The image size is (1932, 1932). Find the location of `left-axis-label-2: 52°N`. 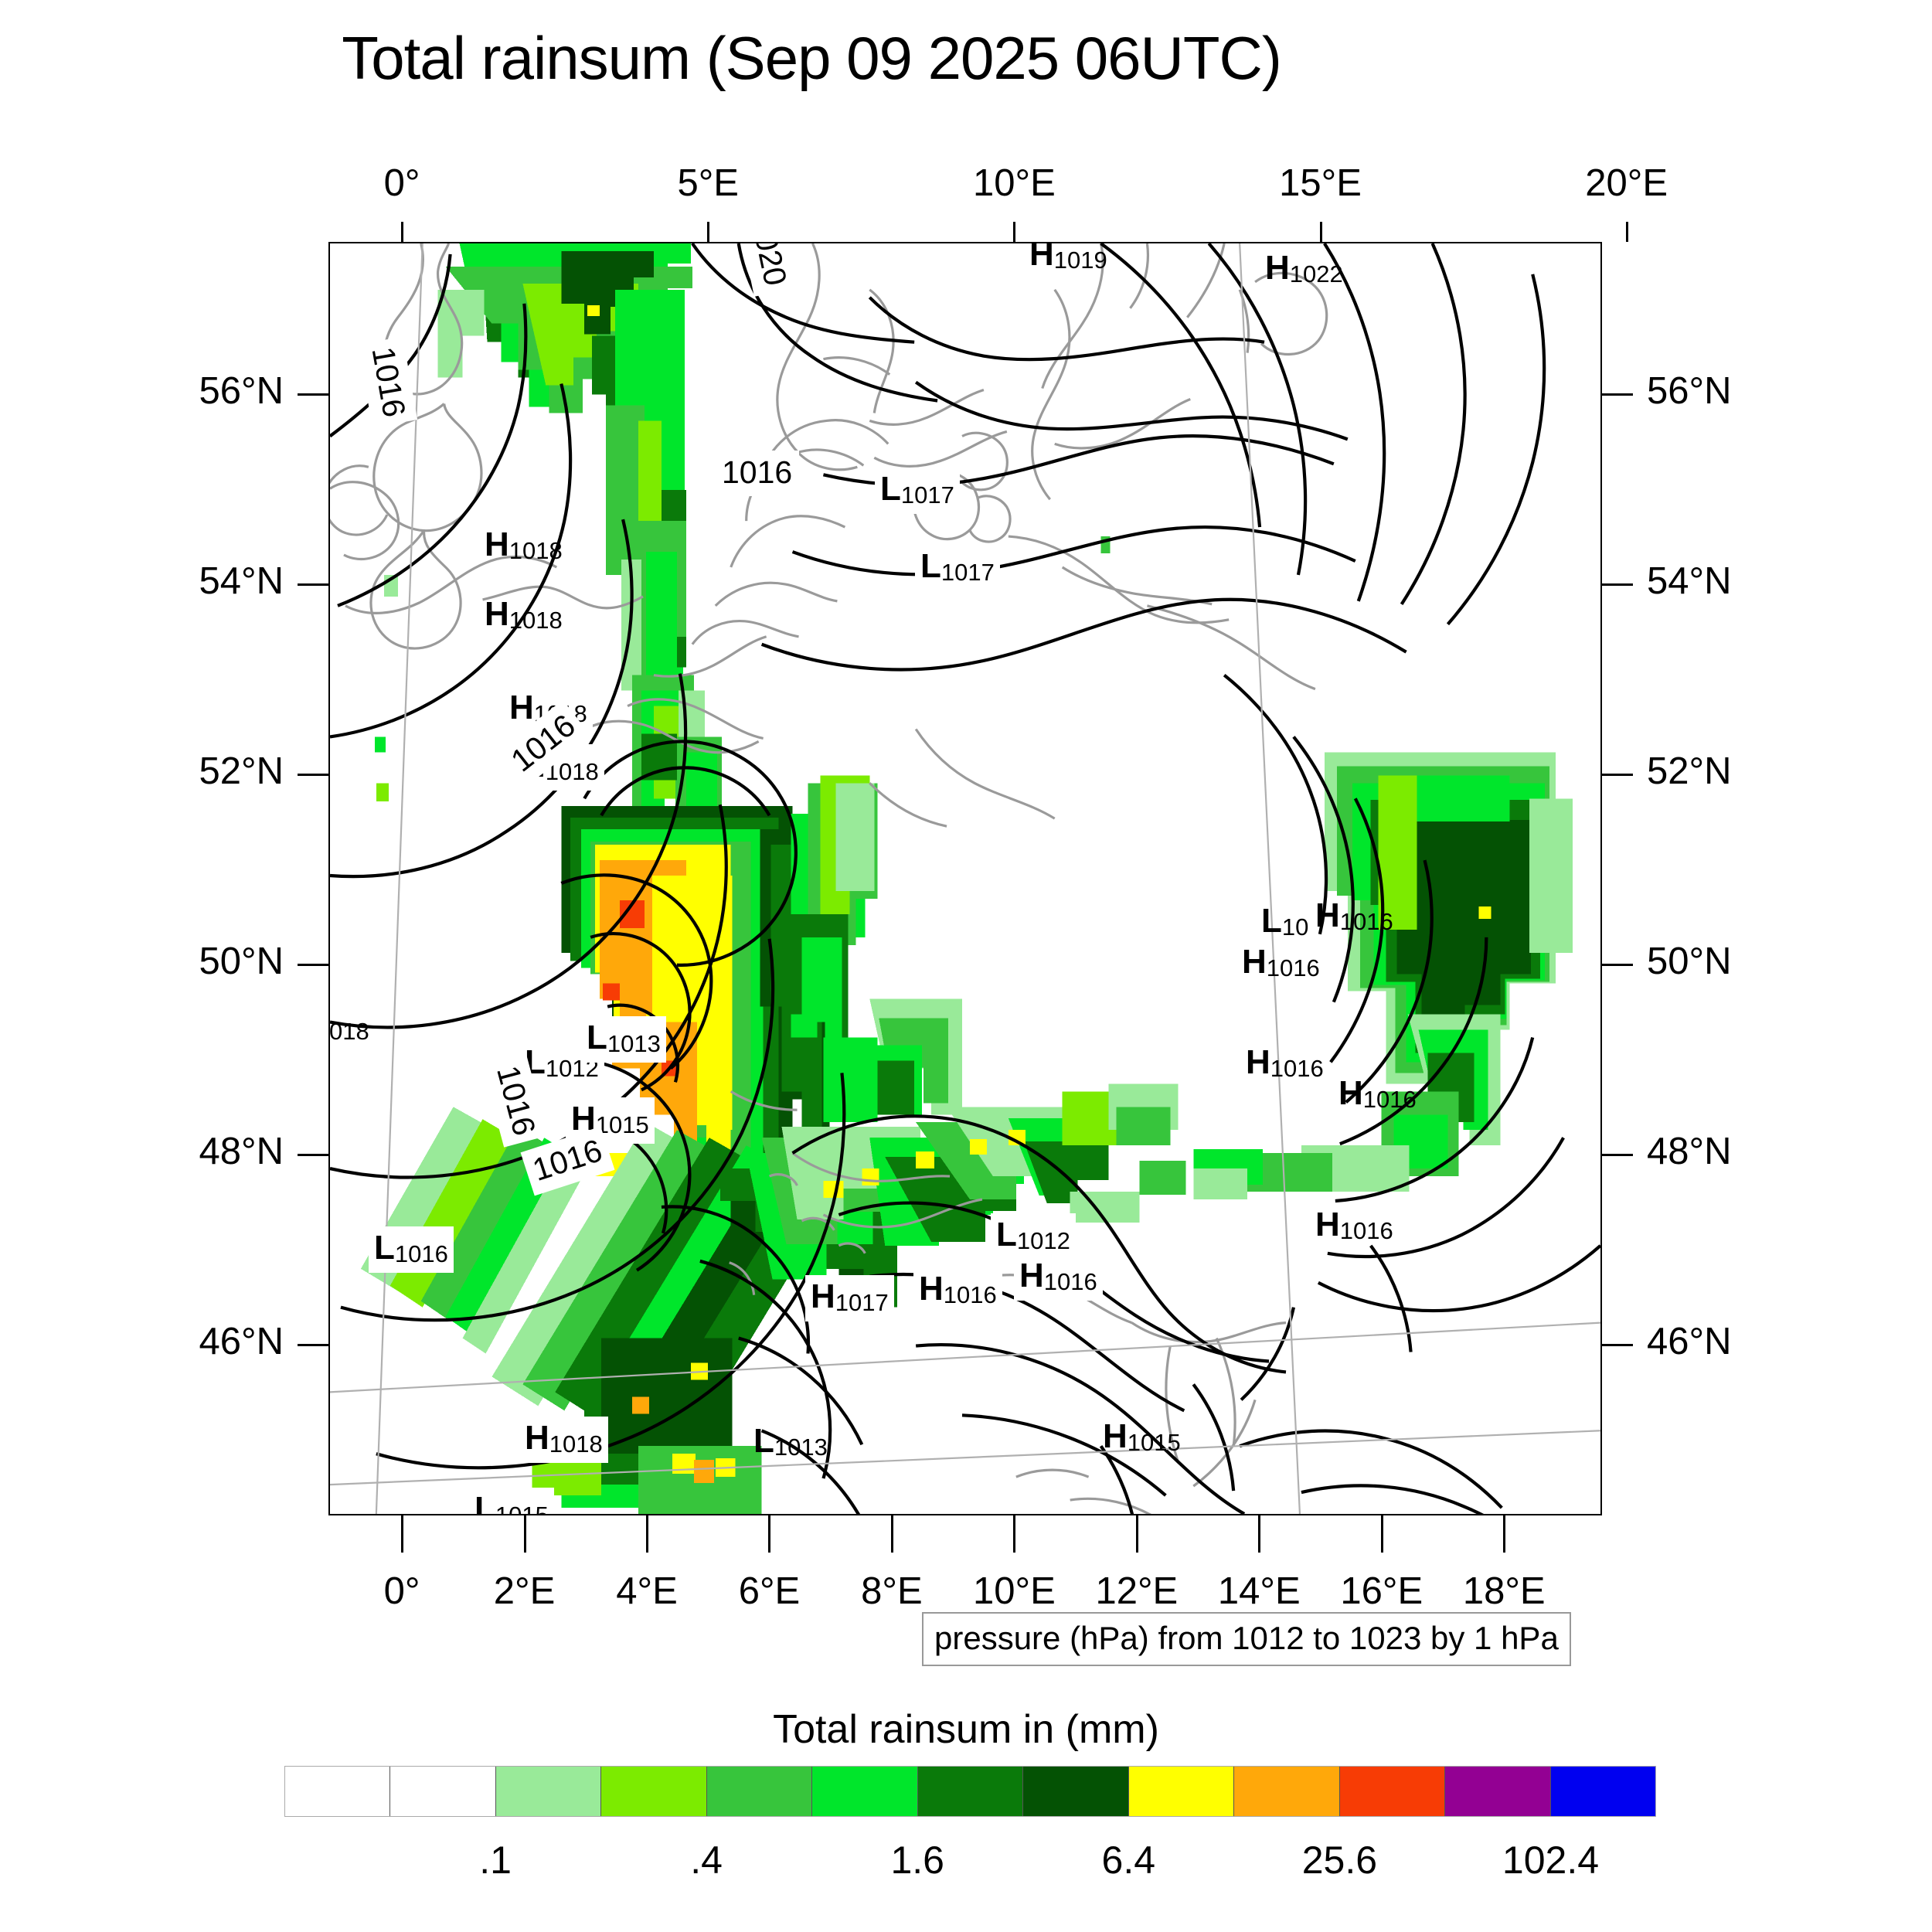

left-axis-label-2: 52°N is located at coordinates (241, 771).